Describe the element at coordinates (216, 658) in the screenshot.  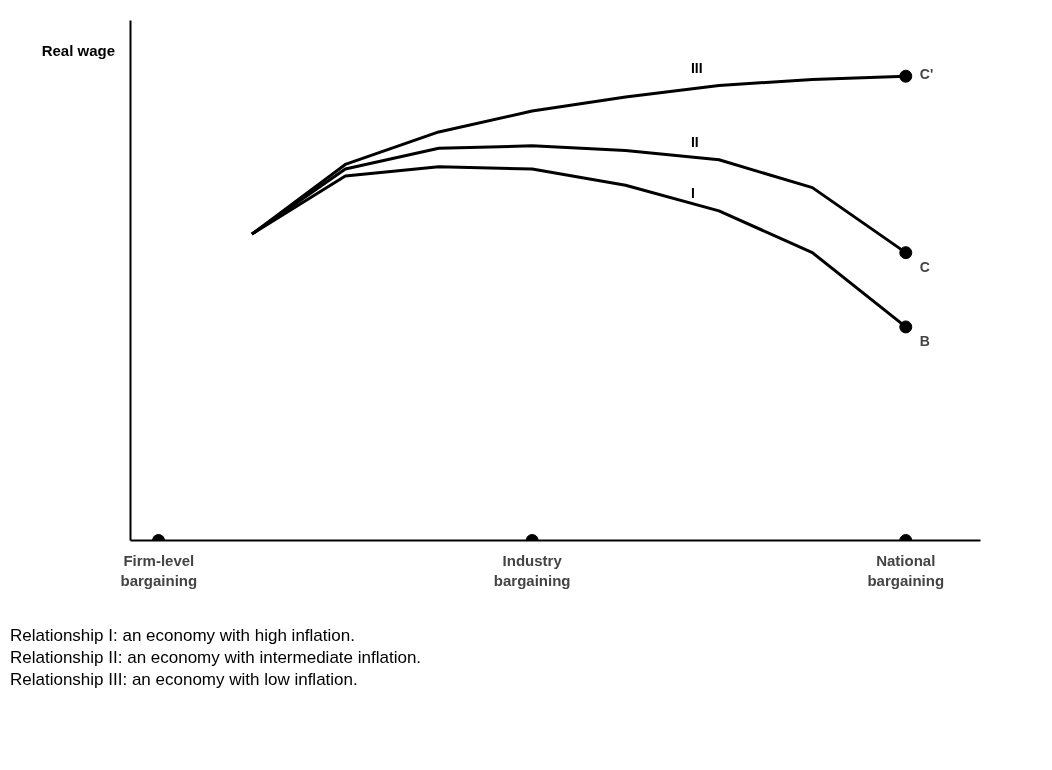
I see `text: Relationship II: an economy with intermediate inflation.` at that location.